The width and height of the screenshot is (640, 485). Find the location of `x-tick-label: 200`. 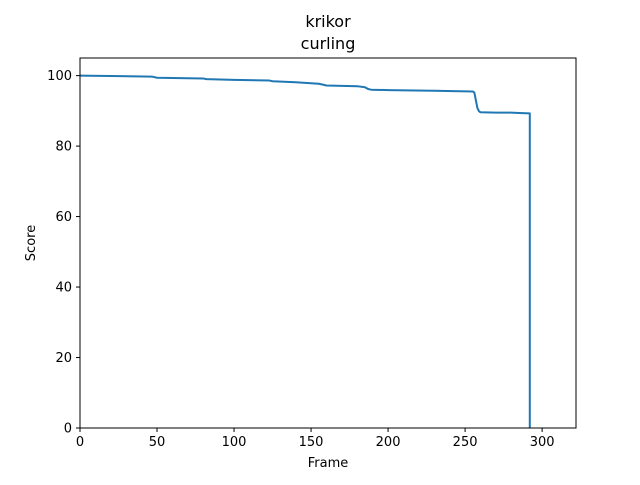

x-tick-label: 200 is located at coordinates (388, 442).